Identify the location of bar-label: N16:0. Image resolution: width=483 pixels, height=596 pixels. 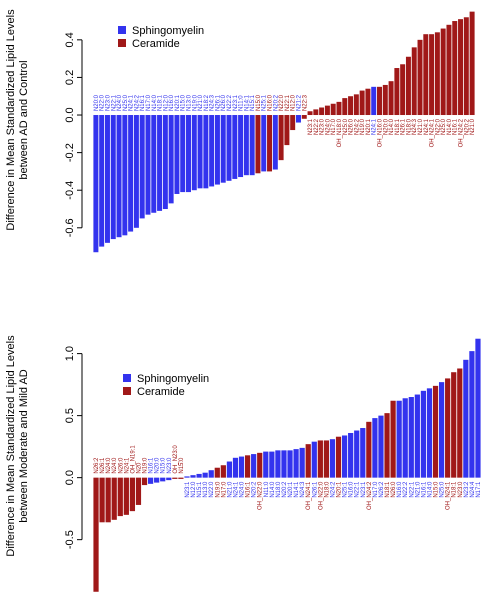
(271, 102).